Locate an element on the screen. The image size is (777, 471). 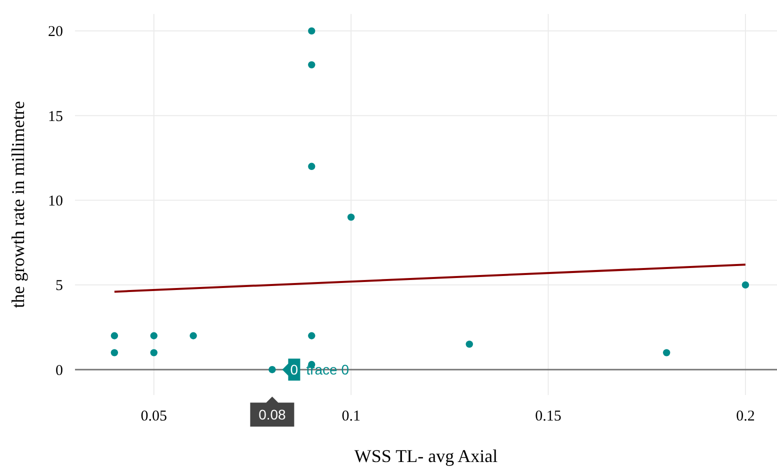
legend-label: trace 0 is located at coordinates (328, 370).